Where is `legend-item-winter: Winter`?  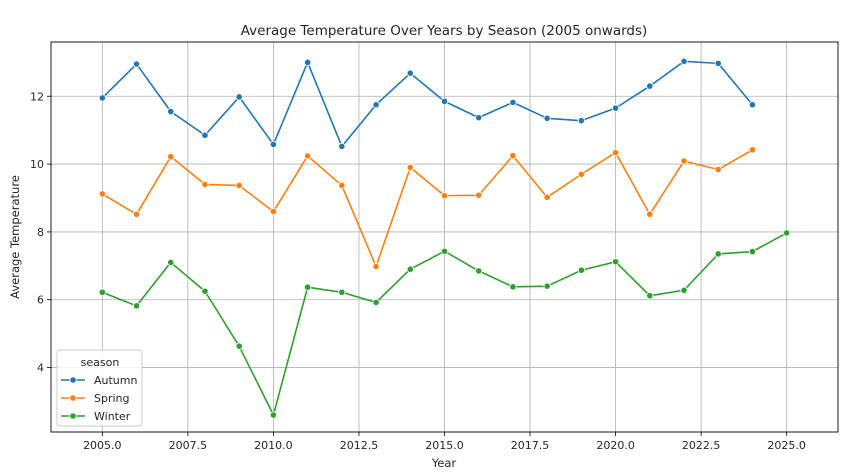 legend-item-winter: Winter is located at coordinates (96, 416).